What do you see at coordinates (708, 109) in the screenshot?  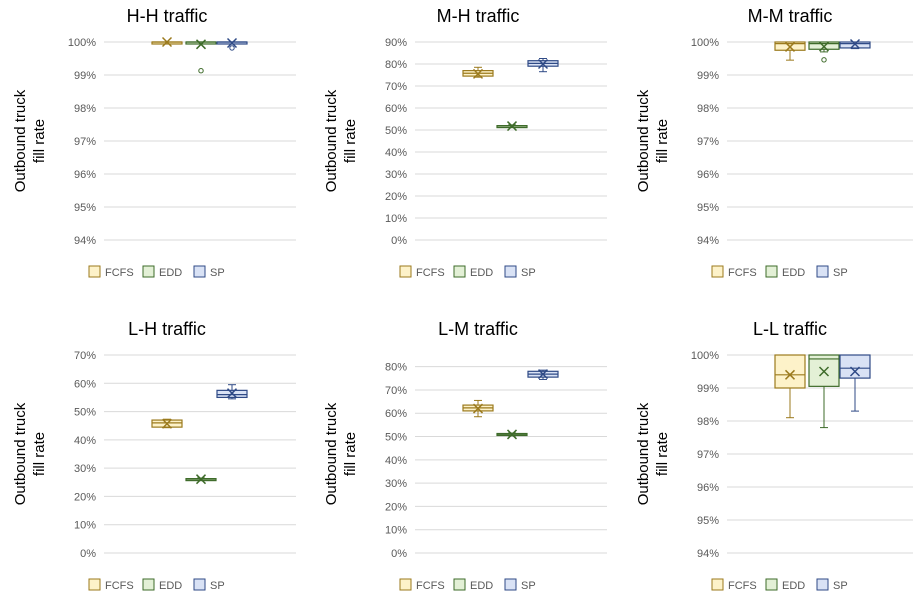 I see `y-tick-label: 98%` at bounding box center [708, 109].